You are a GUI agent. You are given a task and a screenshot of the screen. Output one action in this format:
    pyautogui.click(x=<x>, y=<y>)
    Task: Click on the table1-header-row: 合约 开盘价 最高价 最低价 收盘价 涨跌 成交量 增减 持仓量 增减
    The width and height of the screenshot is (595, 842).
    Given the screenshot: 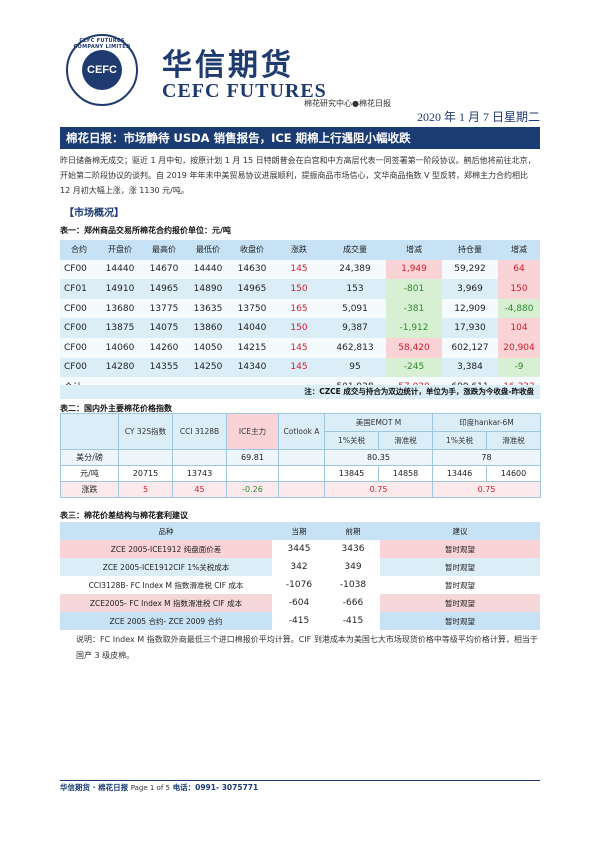 What is the action you would take?
    pyautogui.click(x=300, y=250)
    